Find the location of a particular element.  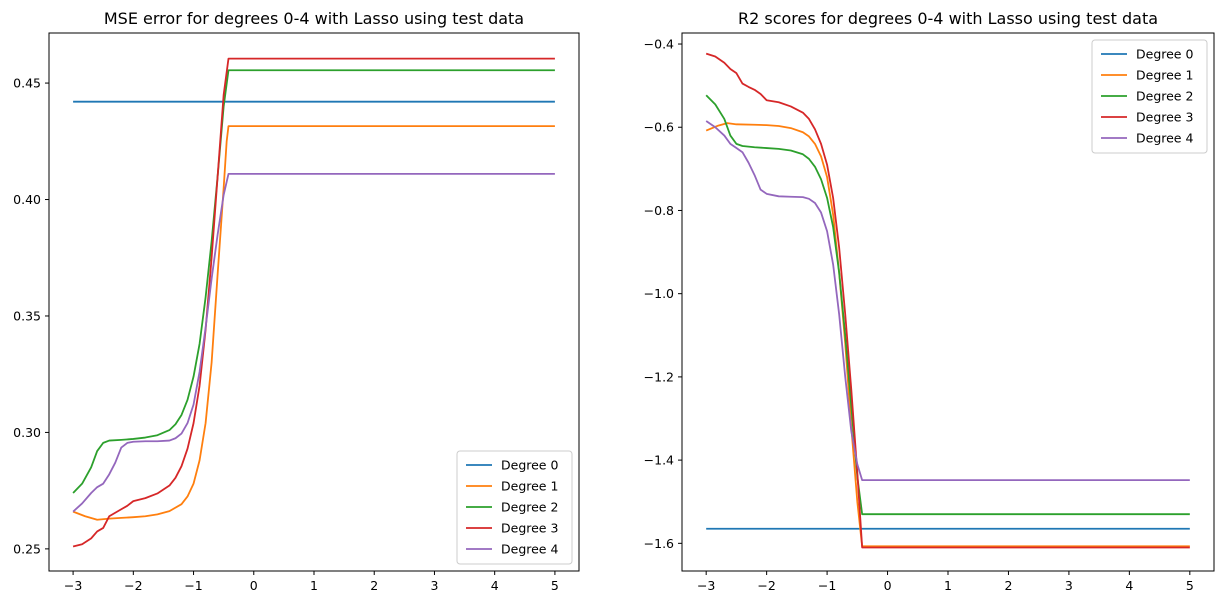

mse-xtick-label: −2 is located at coordinates (133, 585).